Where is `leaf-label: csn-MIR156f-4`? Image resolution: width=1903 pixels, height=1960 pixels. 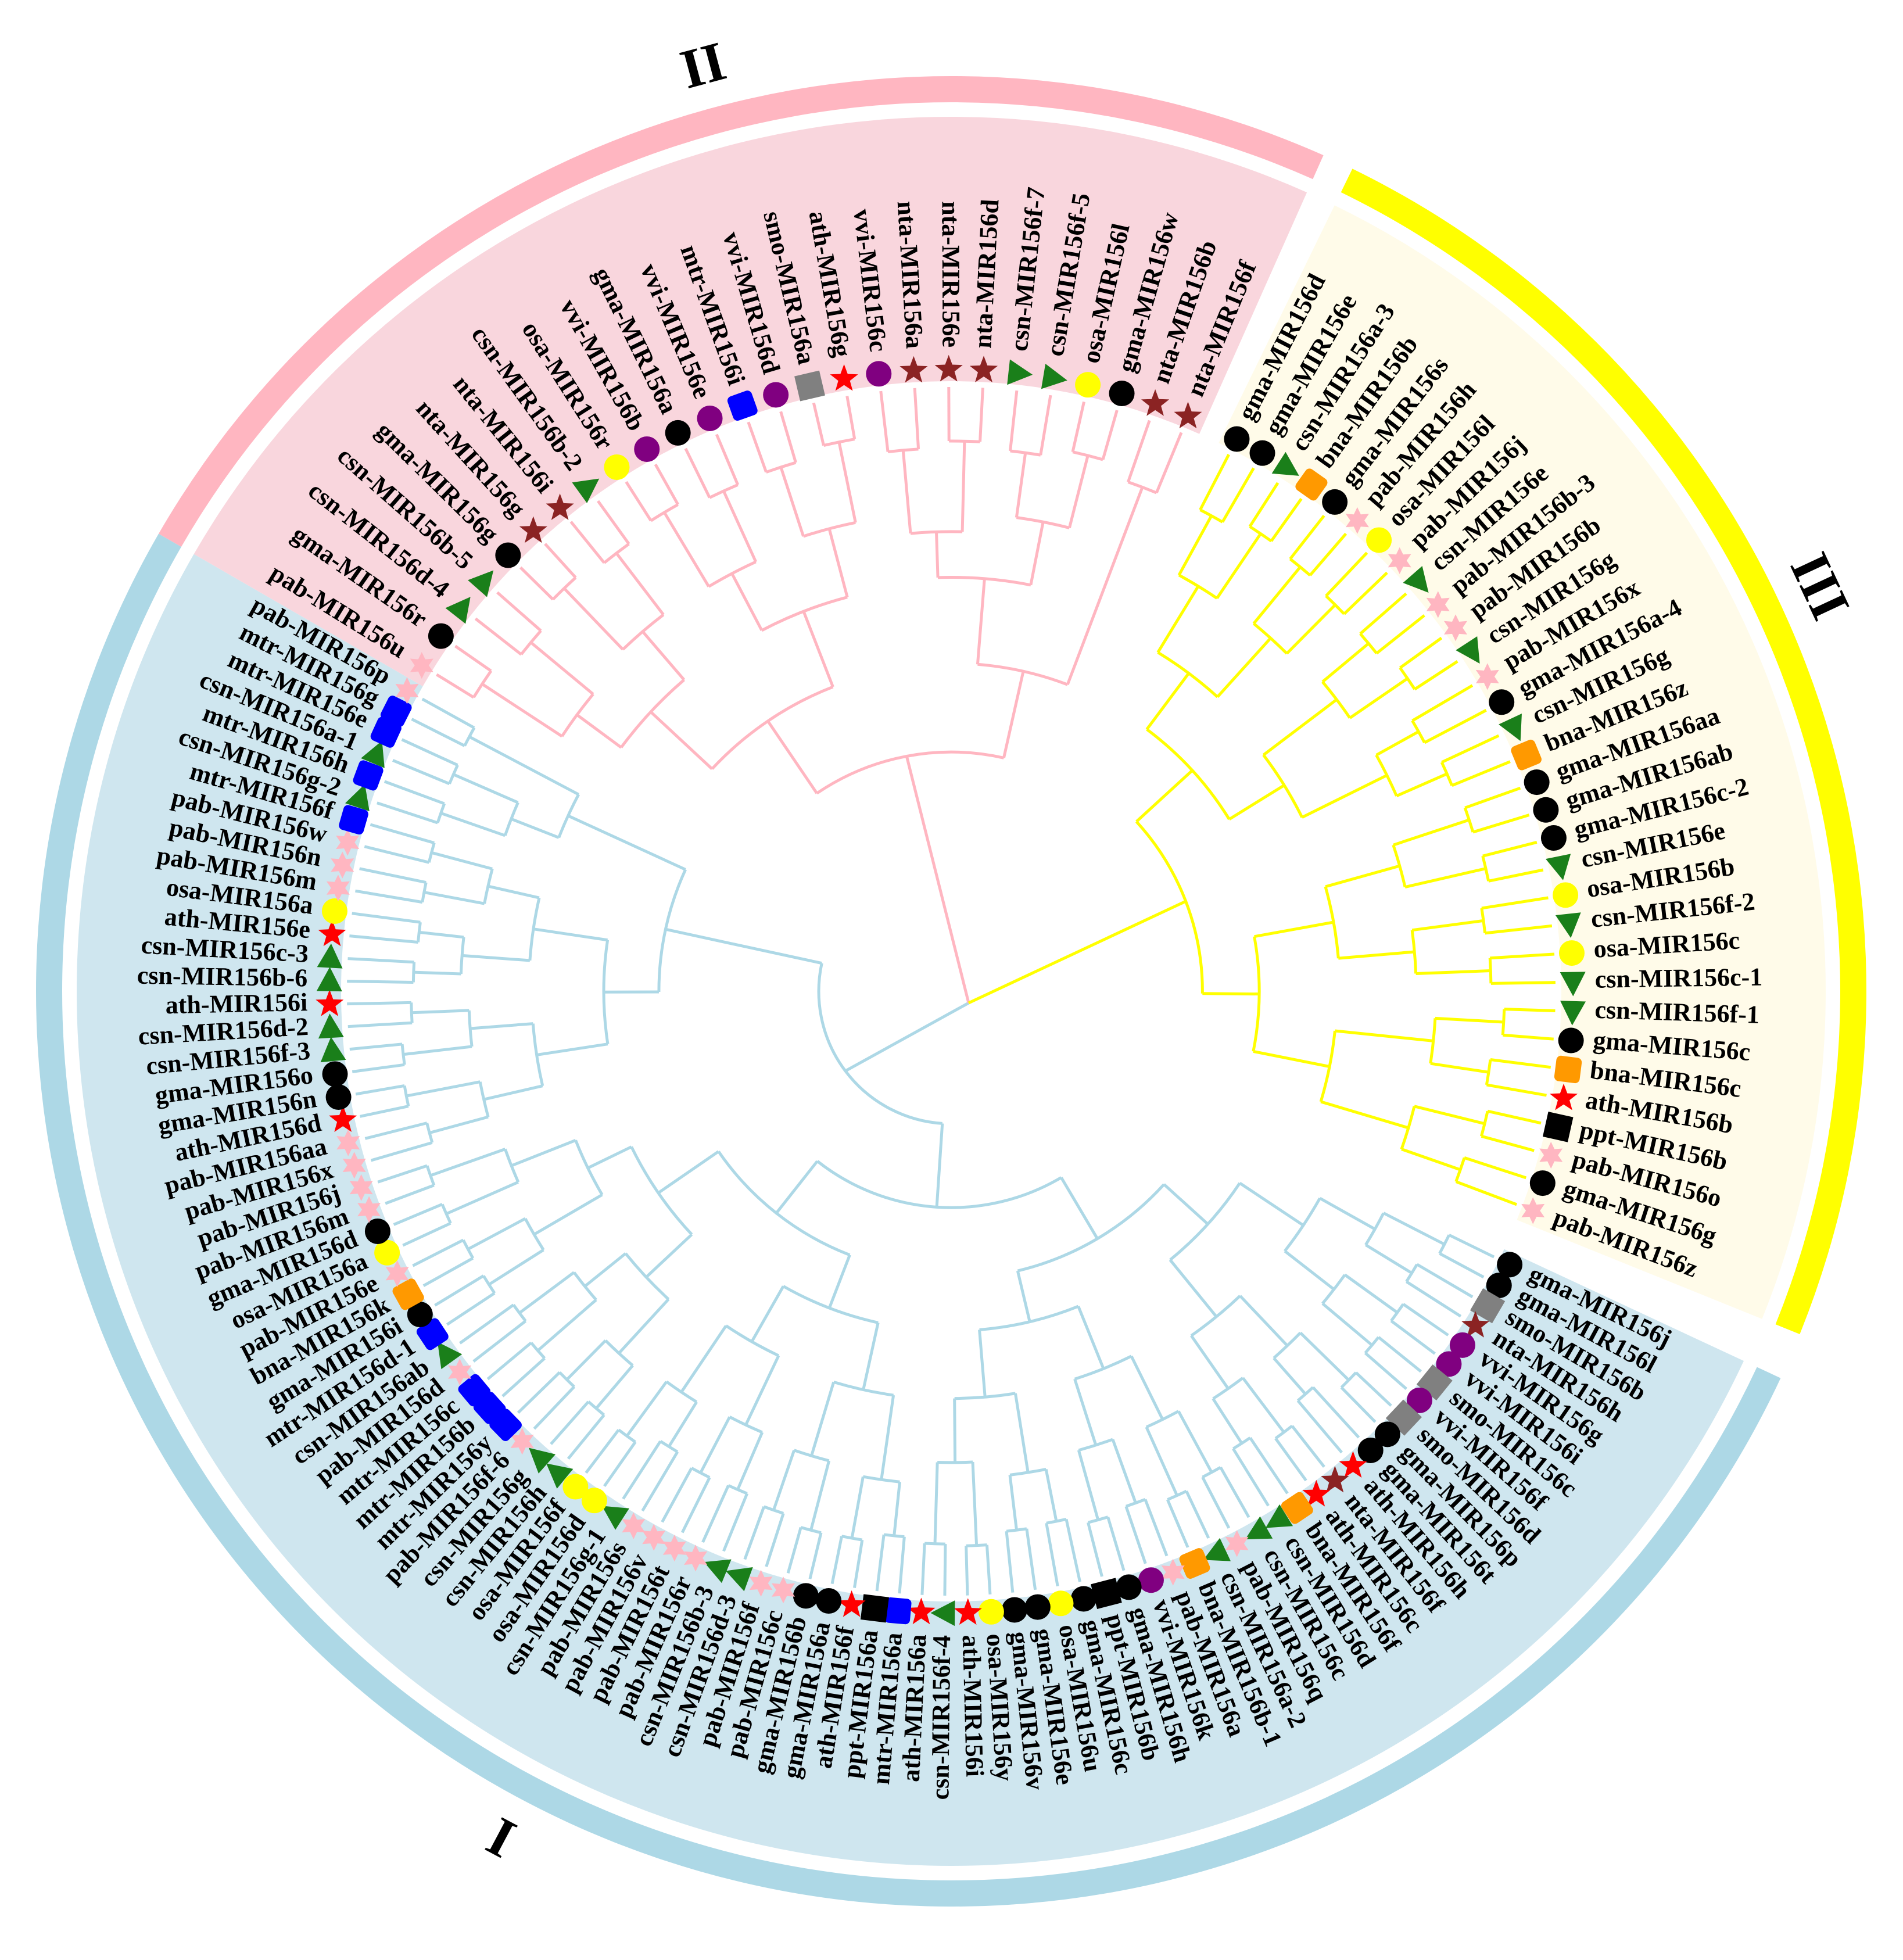
leaf-label: csn-MIR156f-4 is located at coordinates (941, 1717).